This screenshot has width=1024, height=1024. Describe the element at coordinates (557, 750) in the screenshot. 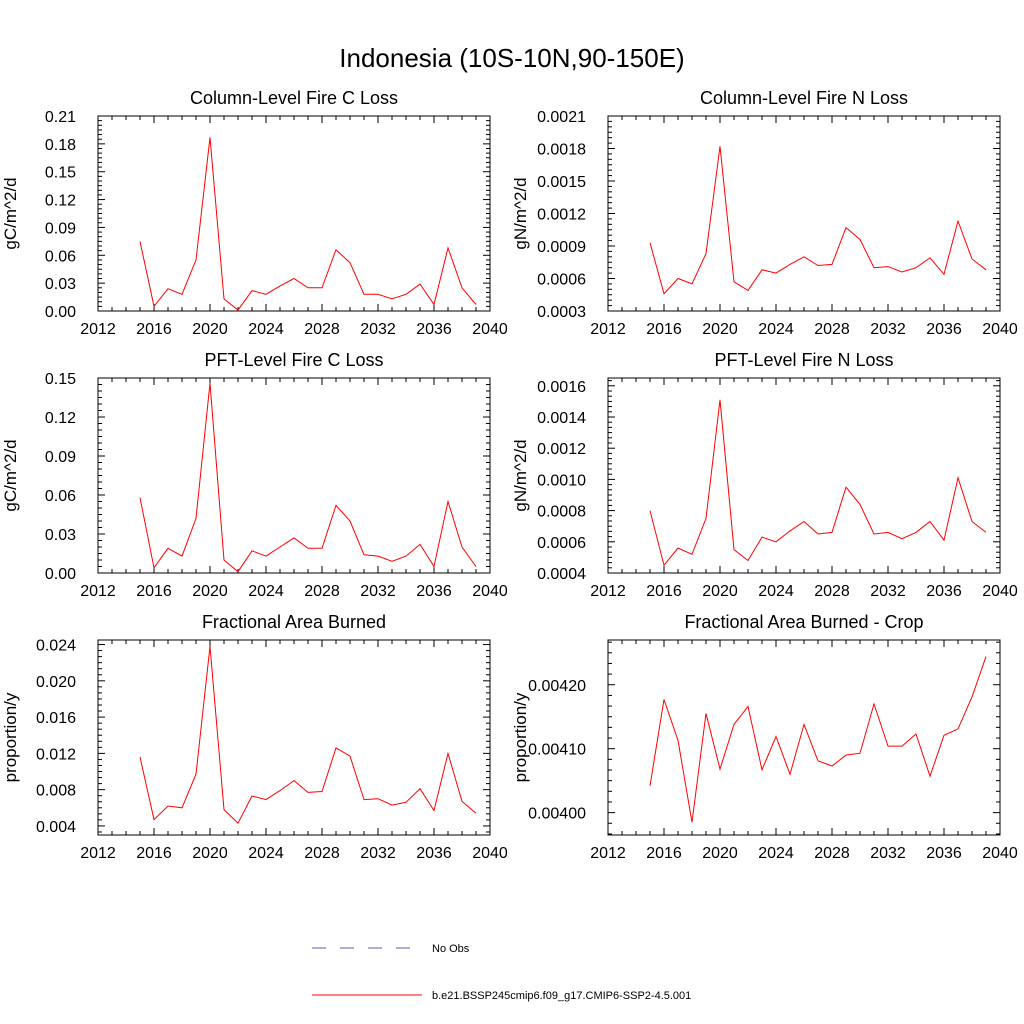

I see `y-tick-label: 0.00410` at that location.